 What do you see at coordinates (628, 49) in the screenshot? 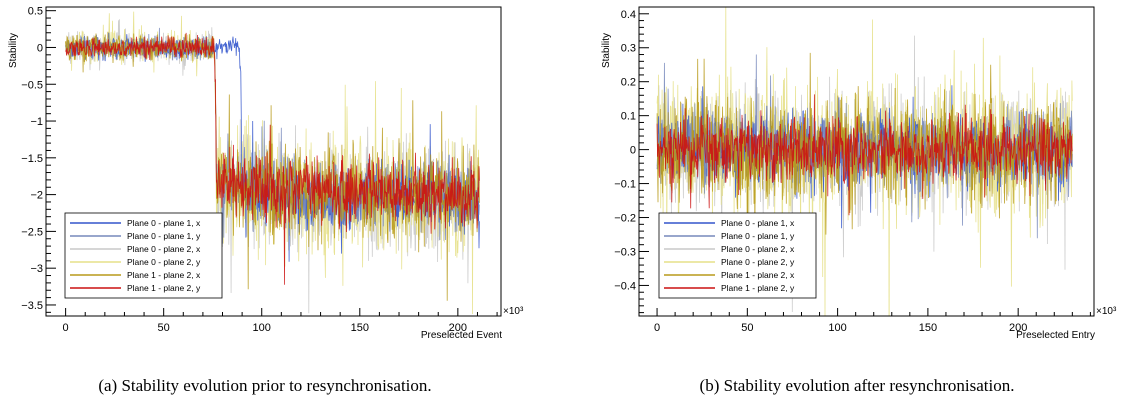
I see `y-tick-label: 0.3` at bounding box center [628, 49].